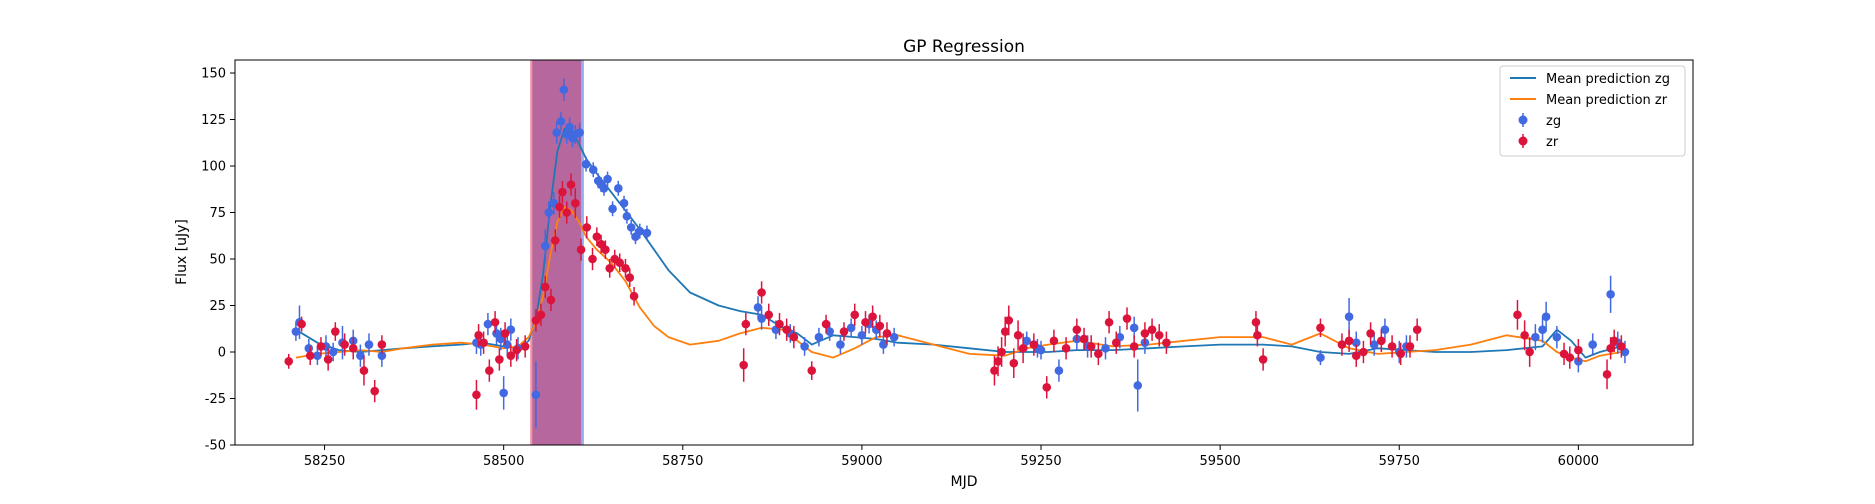  What do you see at coordinates (1607, 100) in the screenshot?
I see `legend-label-mean-zr: Mean prediction zr` at bounding box center [1607, 100].